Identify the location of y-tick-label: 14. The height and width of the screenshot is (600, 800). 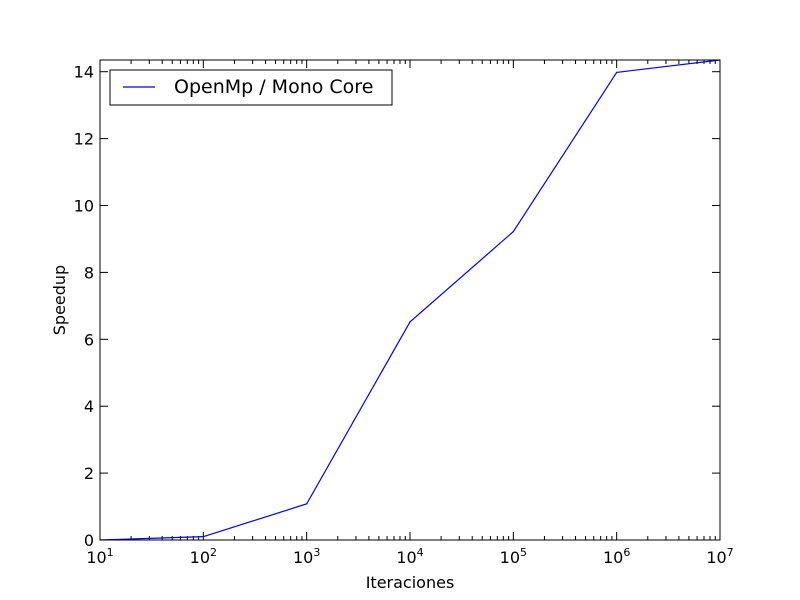
(84, 72).